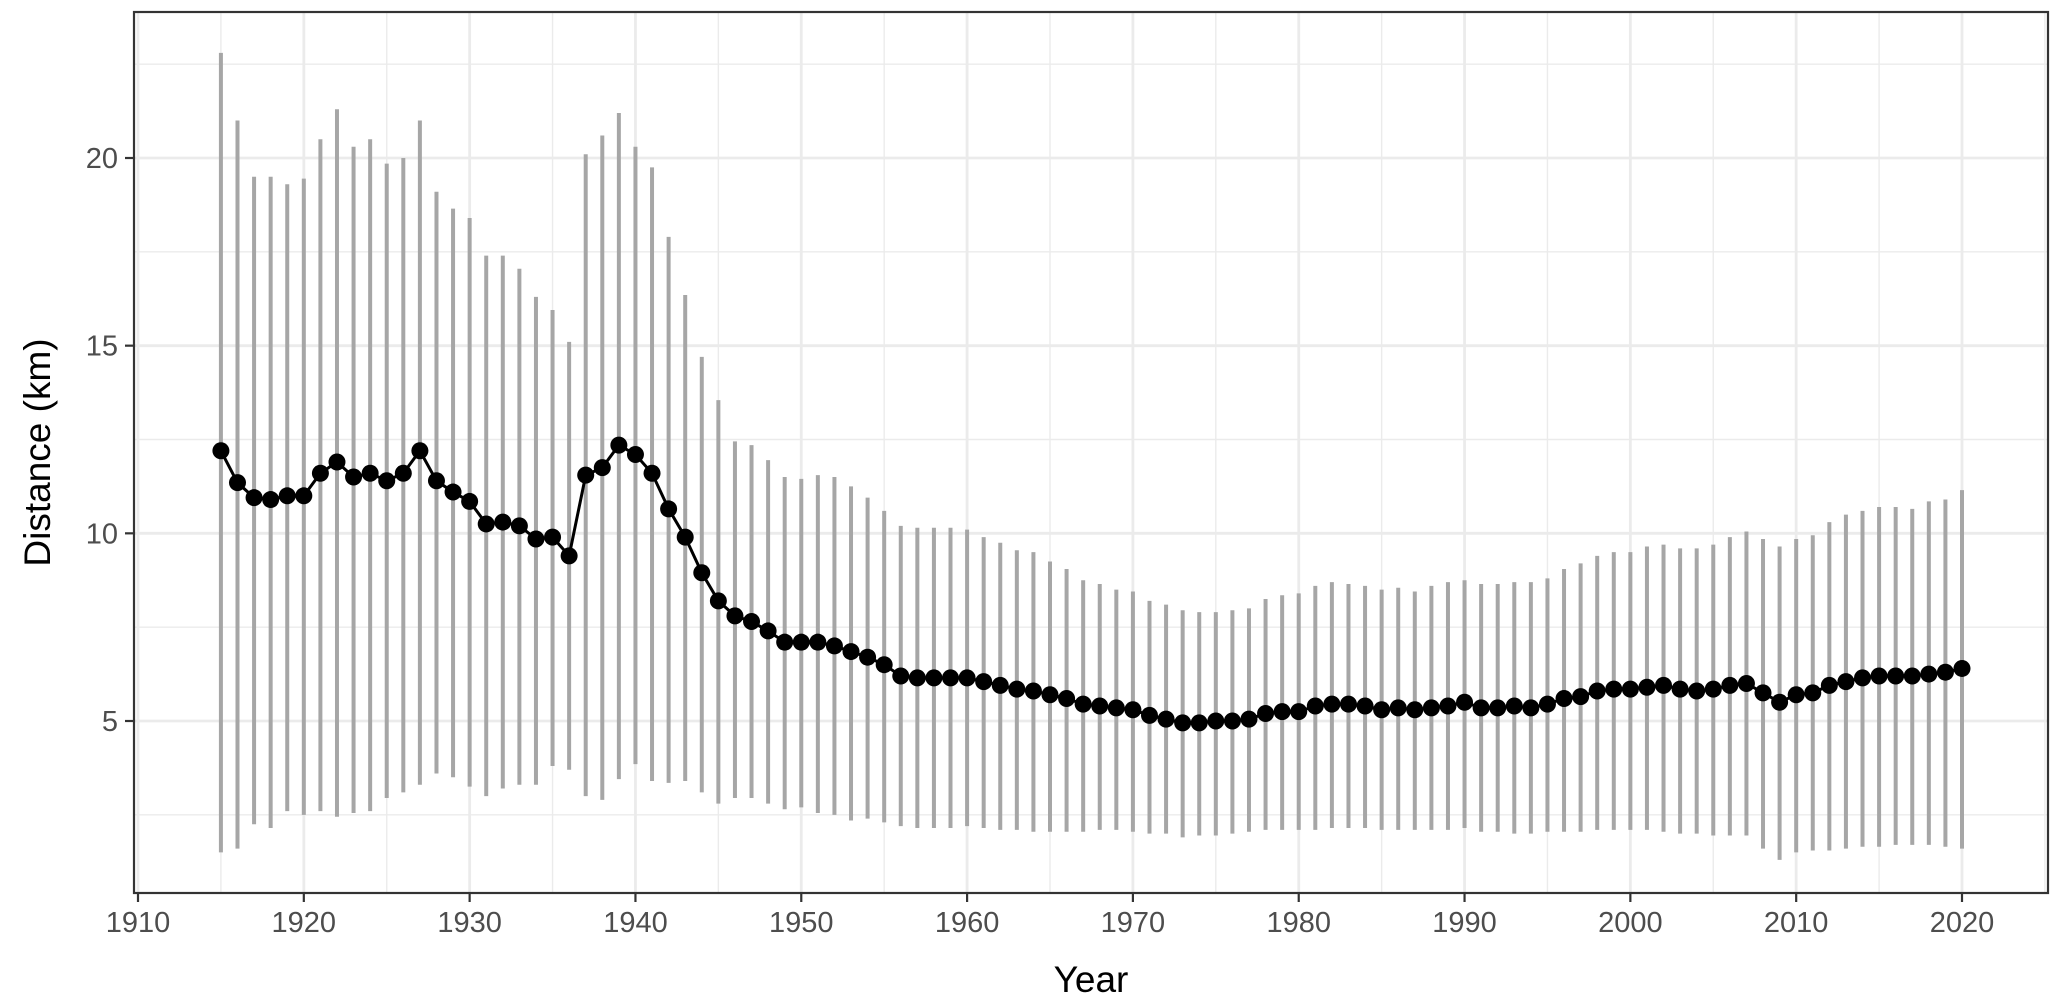  Describe the element at coordinates (1962, 923) in the screenshot. I see `x-tick-label: 2020` at that location.